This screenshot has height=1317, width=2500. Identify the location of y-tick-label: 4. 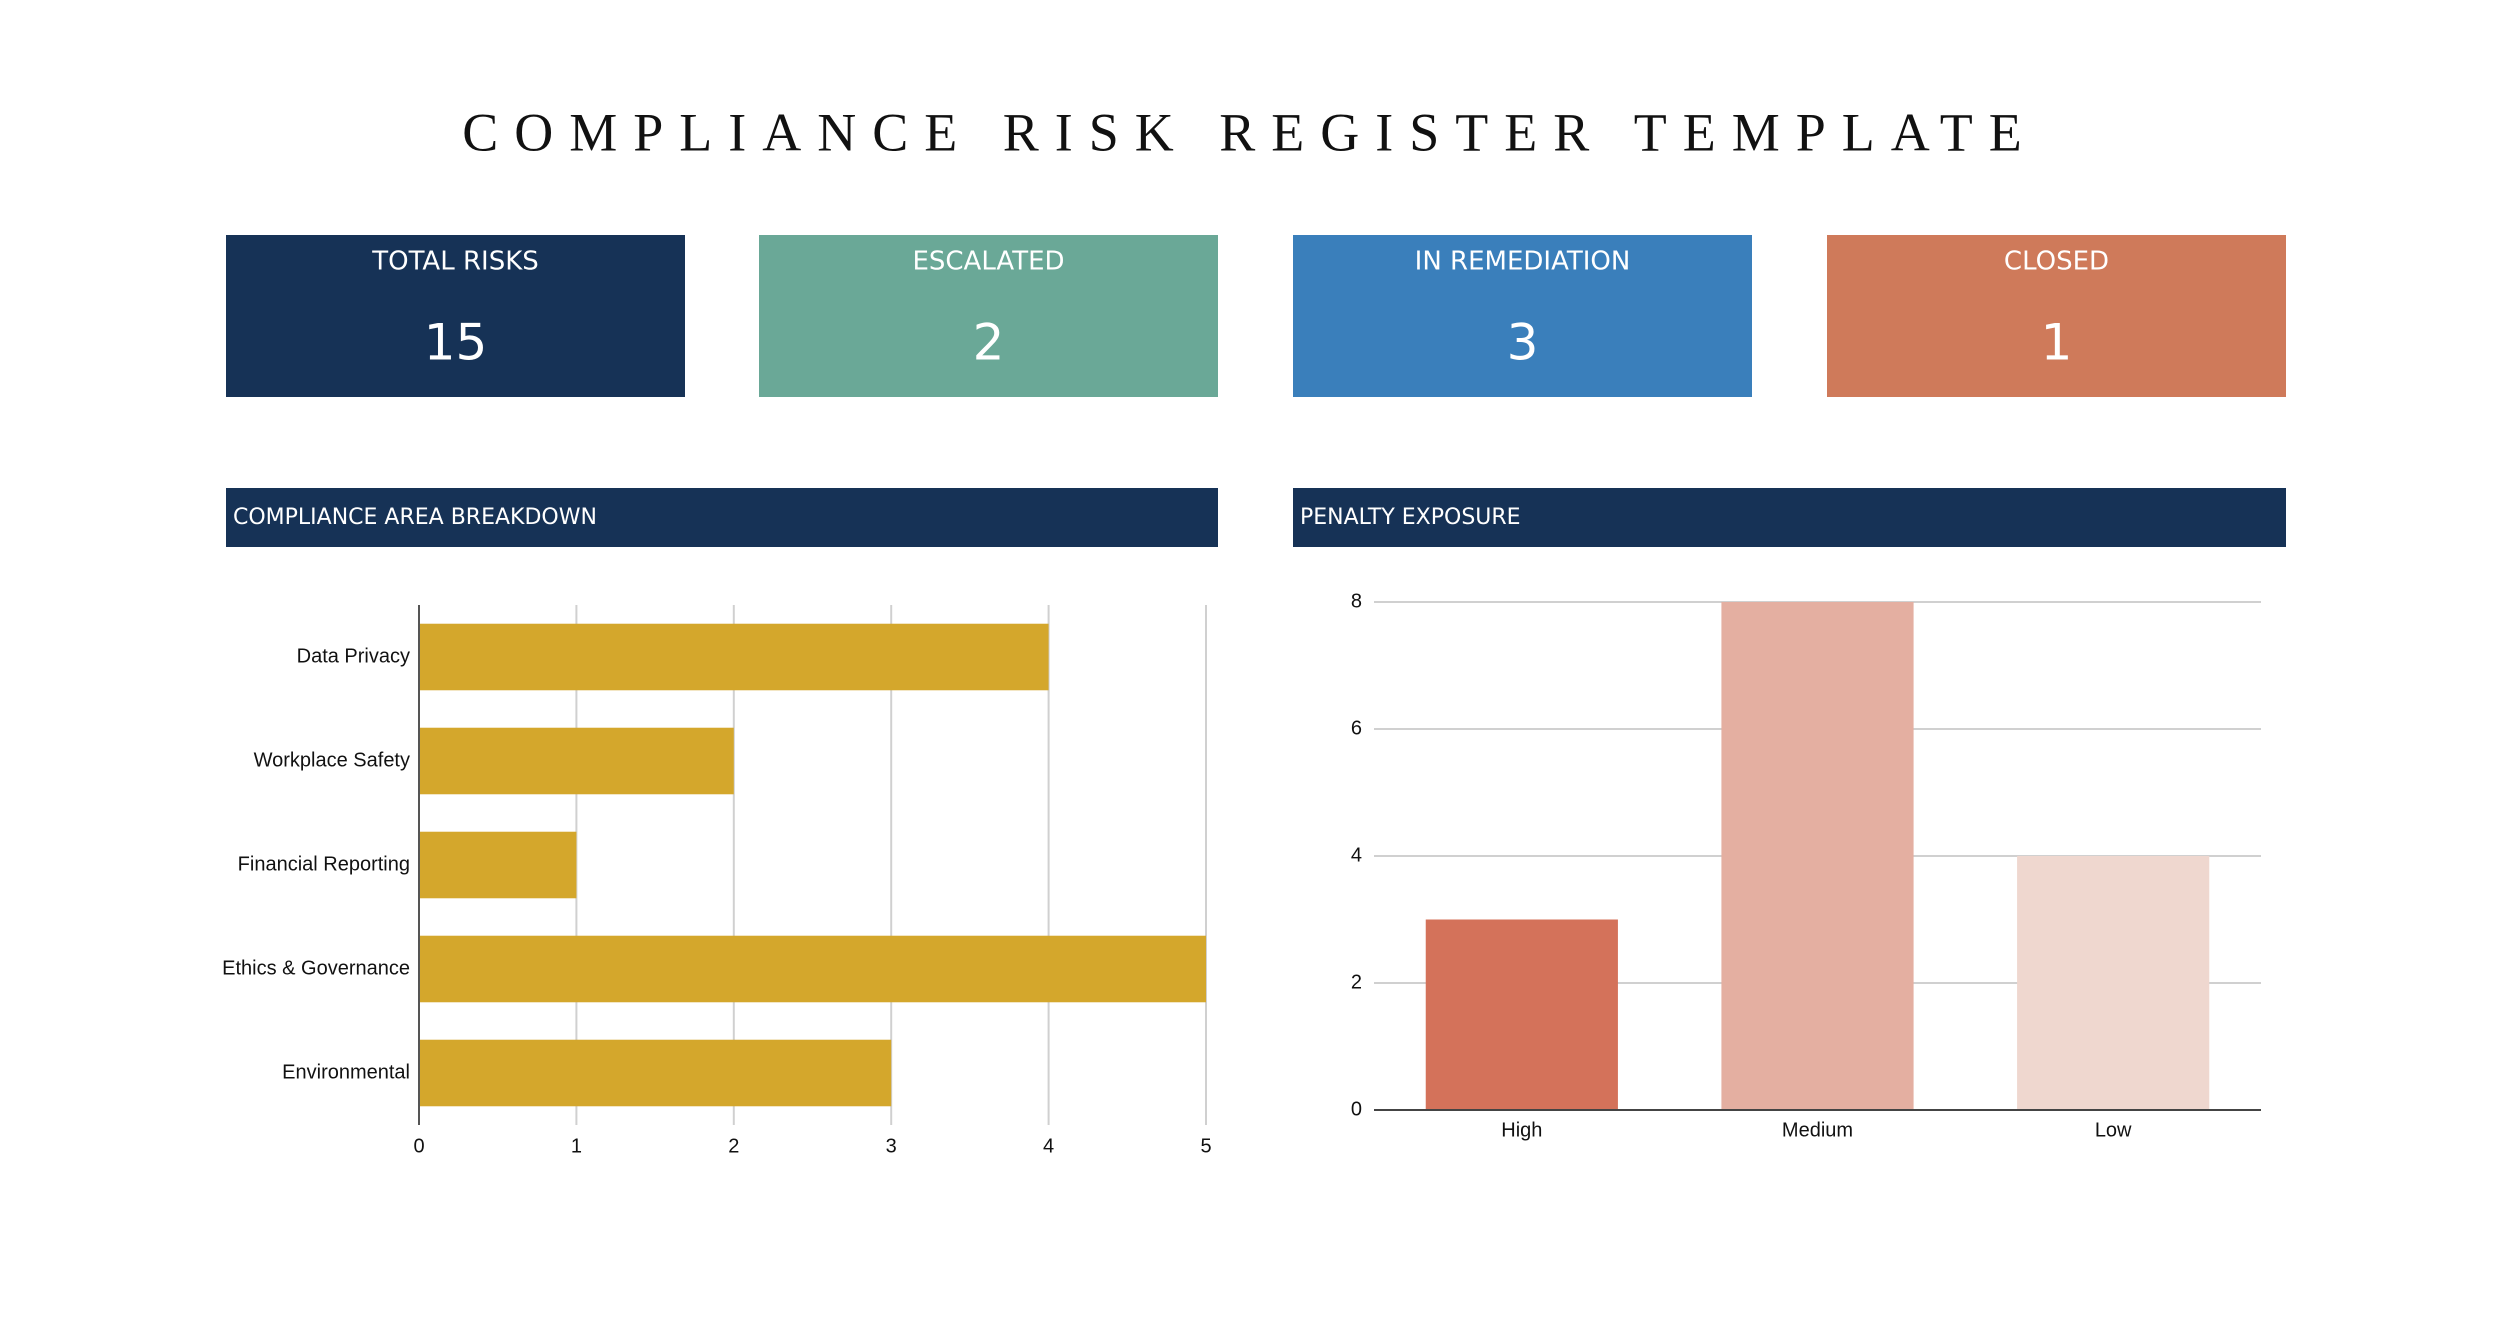
(1356, 855).